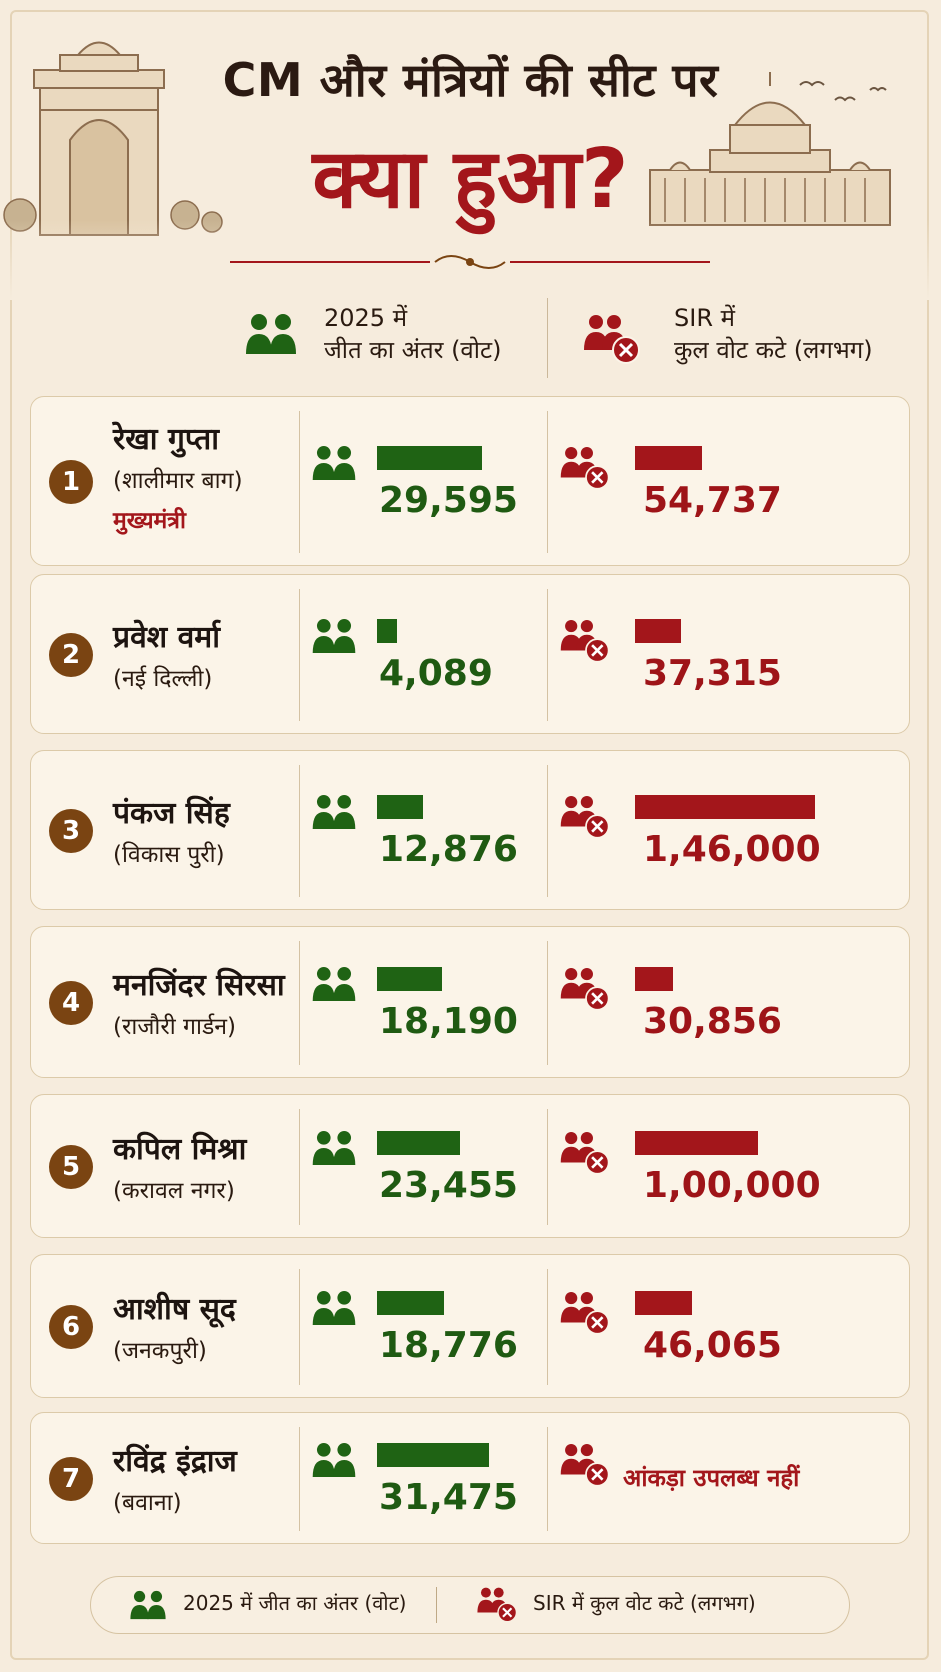 The height and width of the screenshot is (1672, 941). I want to click on column-header-margin: 2025 में जीत का अंतर (वोट), so click(389, 338).